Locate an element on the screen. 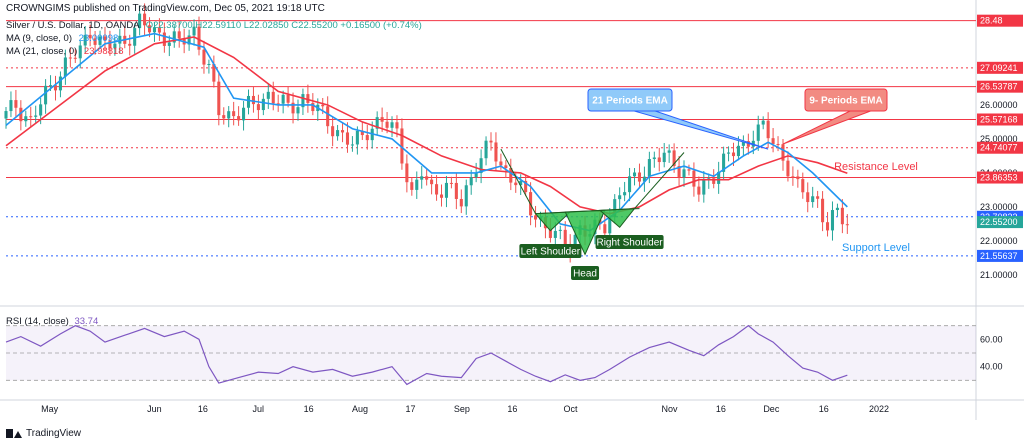 The height and width of the screenshot is (445, 1024). neckline is located at coordinates (587, 211).